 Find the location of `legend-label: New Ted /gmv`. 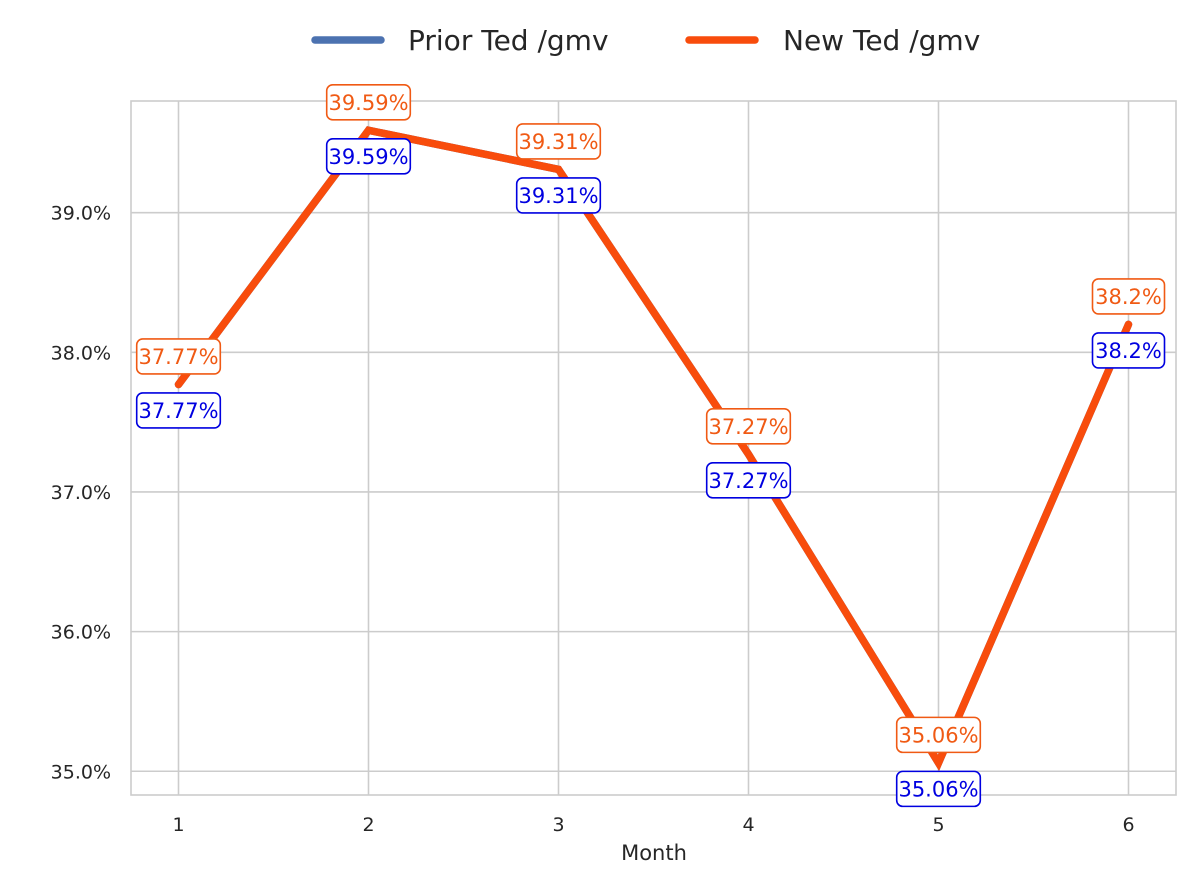

legend-label: New Ted /gmv is located at coordinates (881, 40).